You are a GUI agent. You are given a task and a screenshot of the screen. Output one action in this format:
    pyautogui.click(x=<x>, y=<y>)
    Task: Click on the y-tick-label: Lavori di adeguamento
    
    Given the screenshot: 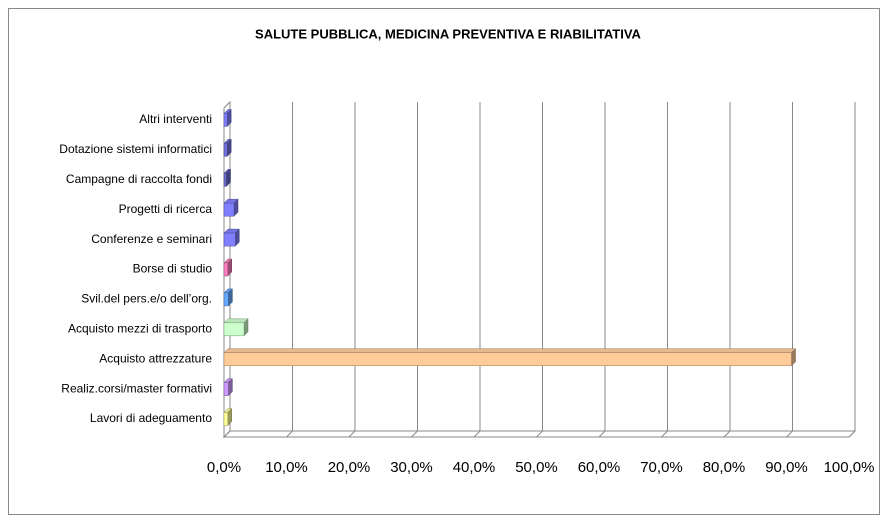 What is the action you would take?
    pyautogui.click(x=151, y=418)
    